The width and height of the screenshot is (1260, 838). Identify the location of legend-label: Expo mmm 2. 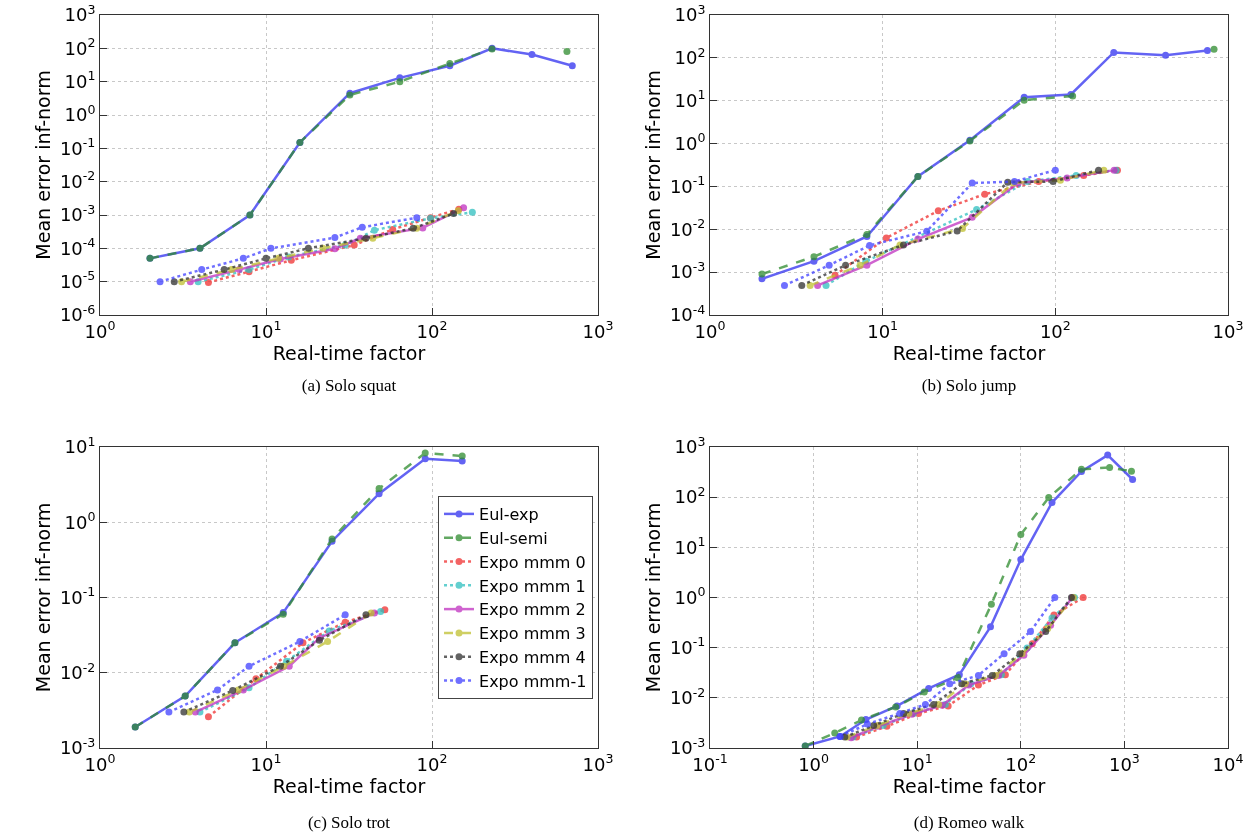
(532, 610).